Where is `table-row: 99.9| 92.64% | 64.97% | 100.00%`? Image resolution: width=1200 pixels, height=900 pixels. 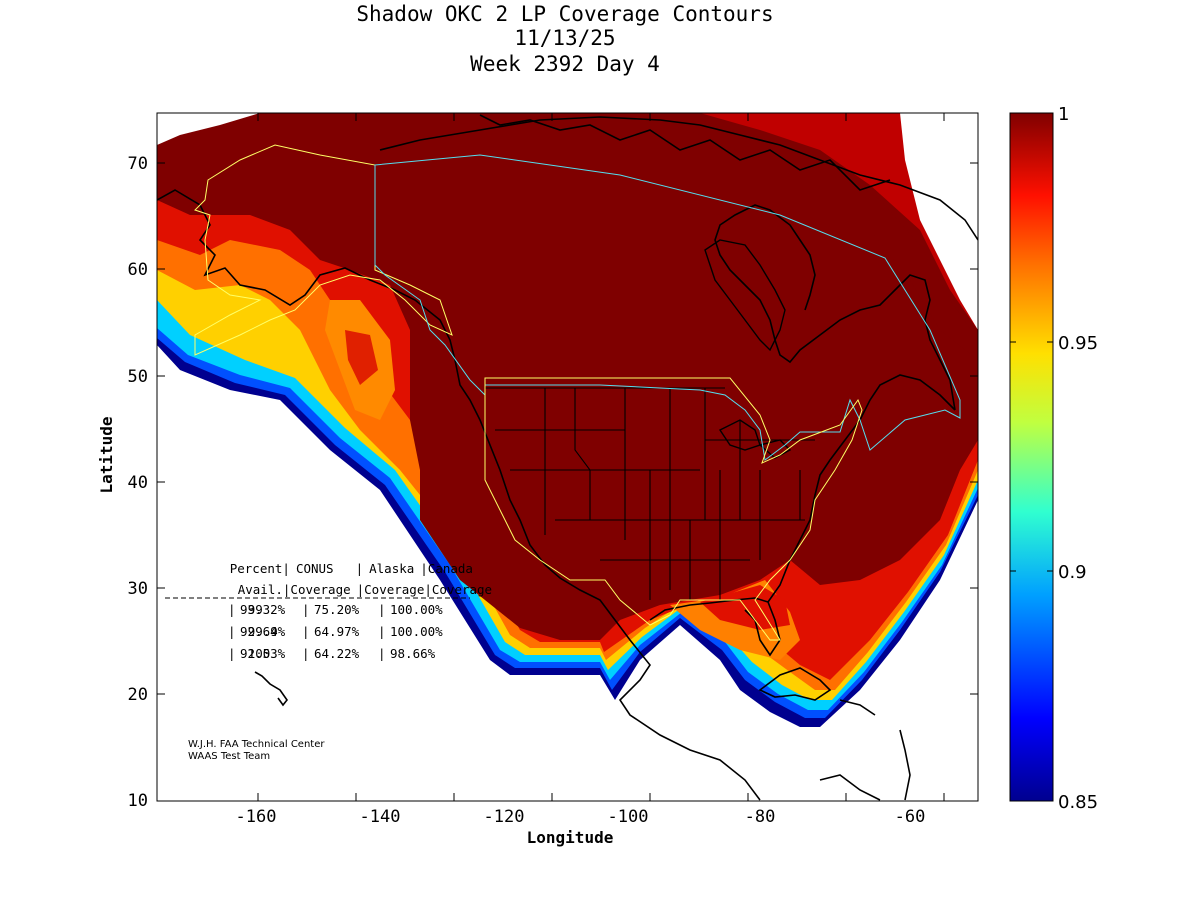 table-row: 99.9| 92.64% | 64.97% | 100.00% is located at coordinates (337, 631).